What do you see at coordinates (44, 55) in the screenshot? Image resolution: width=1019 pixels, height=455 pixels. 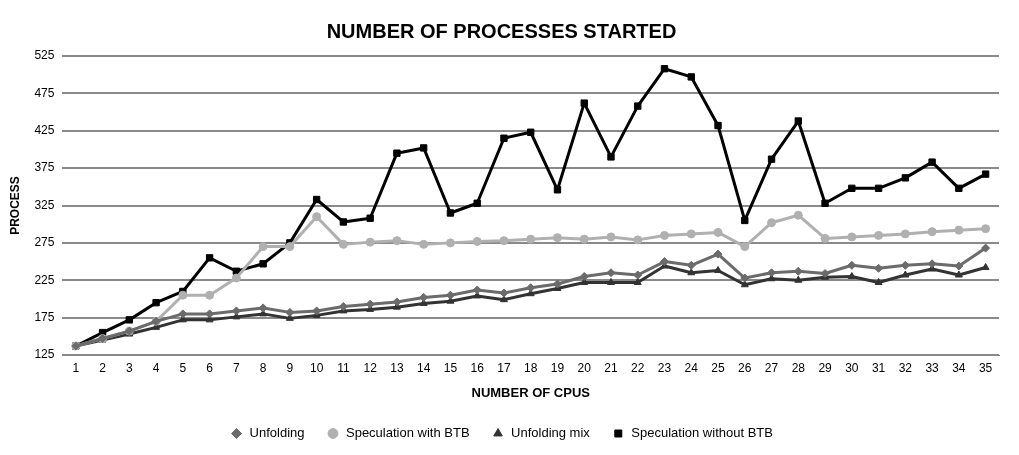 I see `y-tick-label: 525` at bounding box center [44, 55].